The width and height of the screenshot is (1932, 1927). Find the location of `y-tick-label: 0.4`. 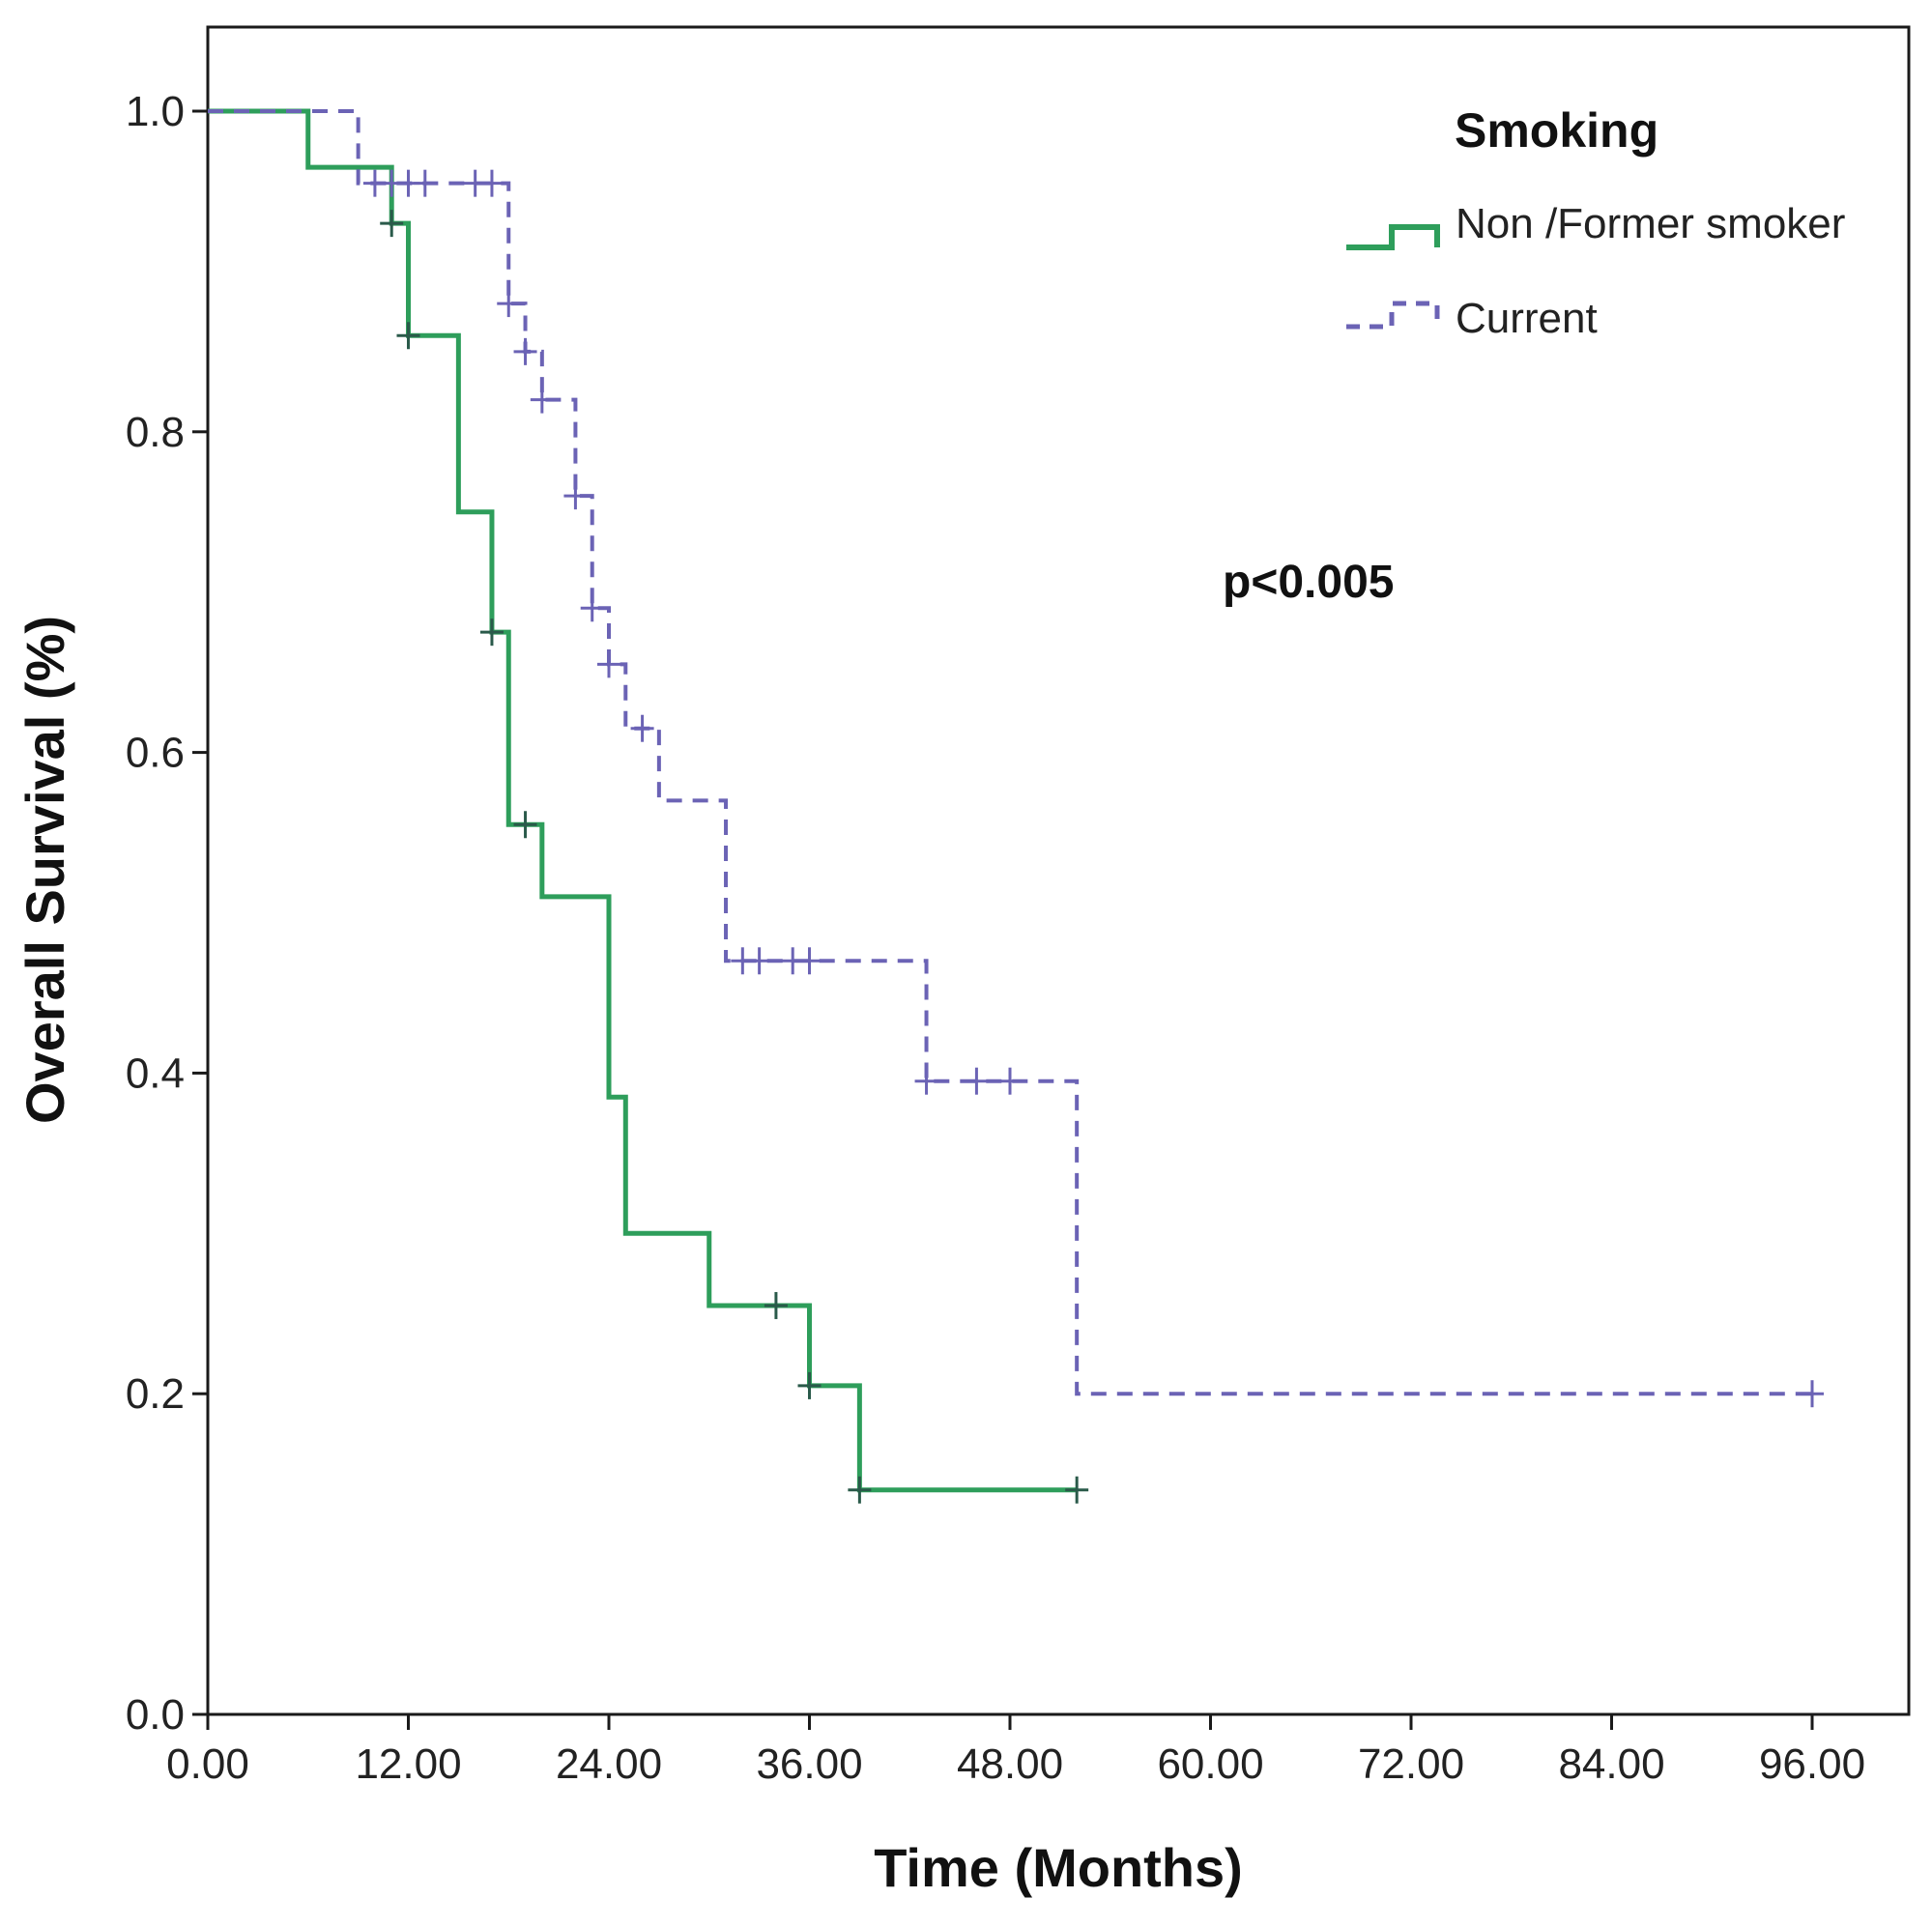

y-tick-label: 0.4 is located at coordinates (156, 1073).